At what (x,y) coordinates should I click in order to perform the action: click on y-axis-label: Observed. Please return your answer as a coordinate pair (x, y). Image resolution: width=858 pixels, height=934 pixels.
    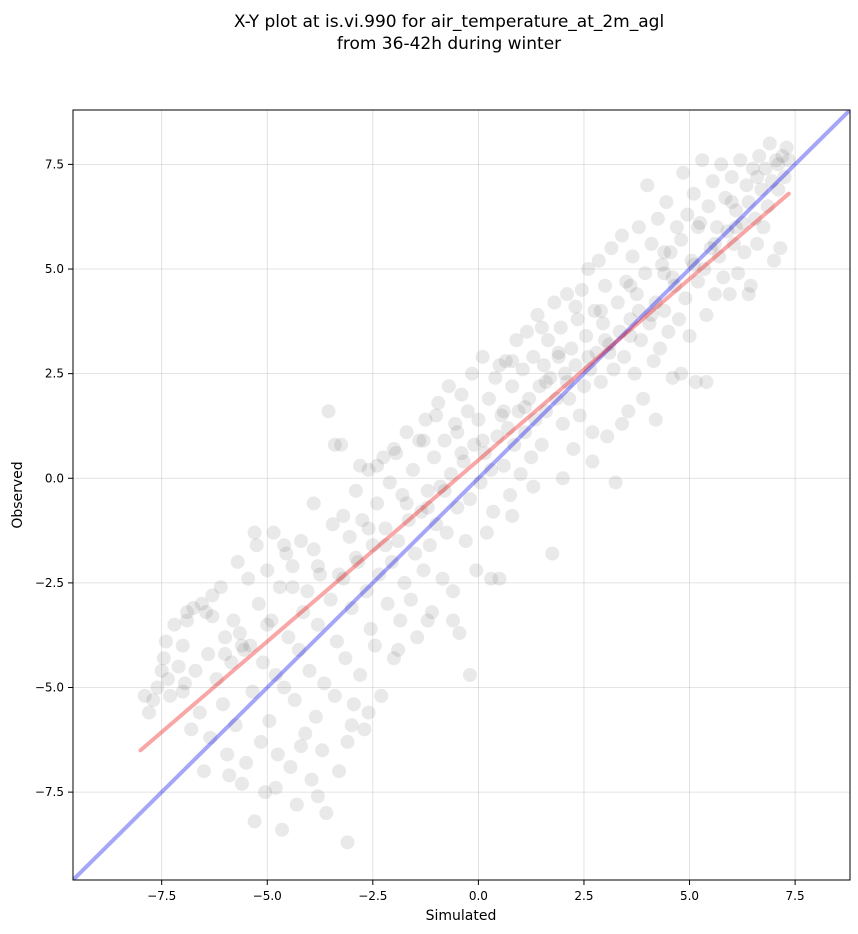
    Looking at the image, I should click on (18, 494).